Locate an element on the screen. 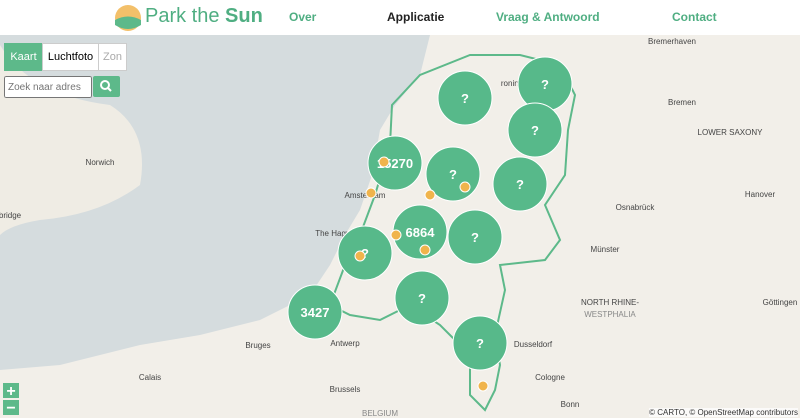 The width and height of the screenshot is (800, 418). map-label: WESTPHALIA is located at coordinates (610, 314).